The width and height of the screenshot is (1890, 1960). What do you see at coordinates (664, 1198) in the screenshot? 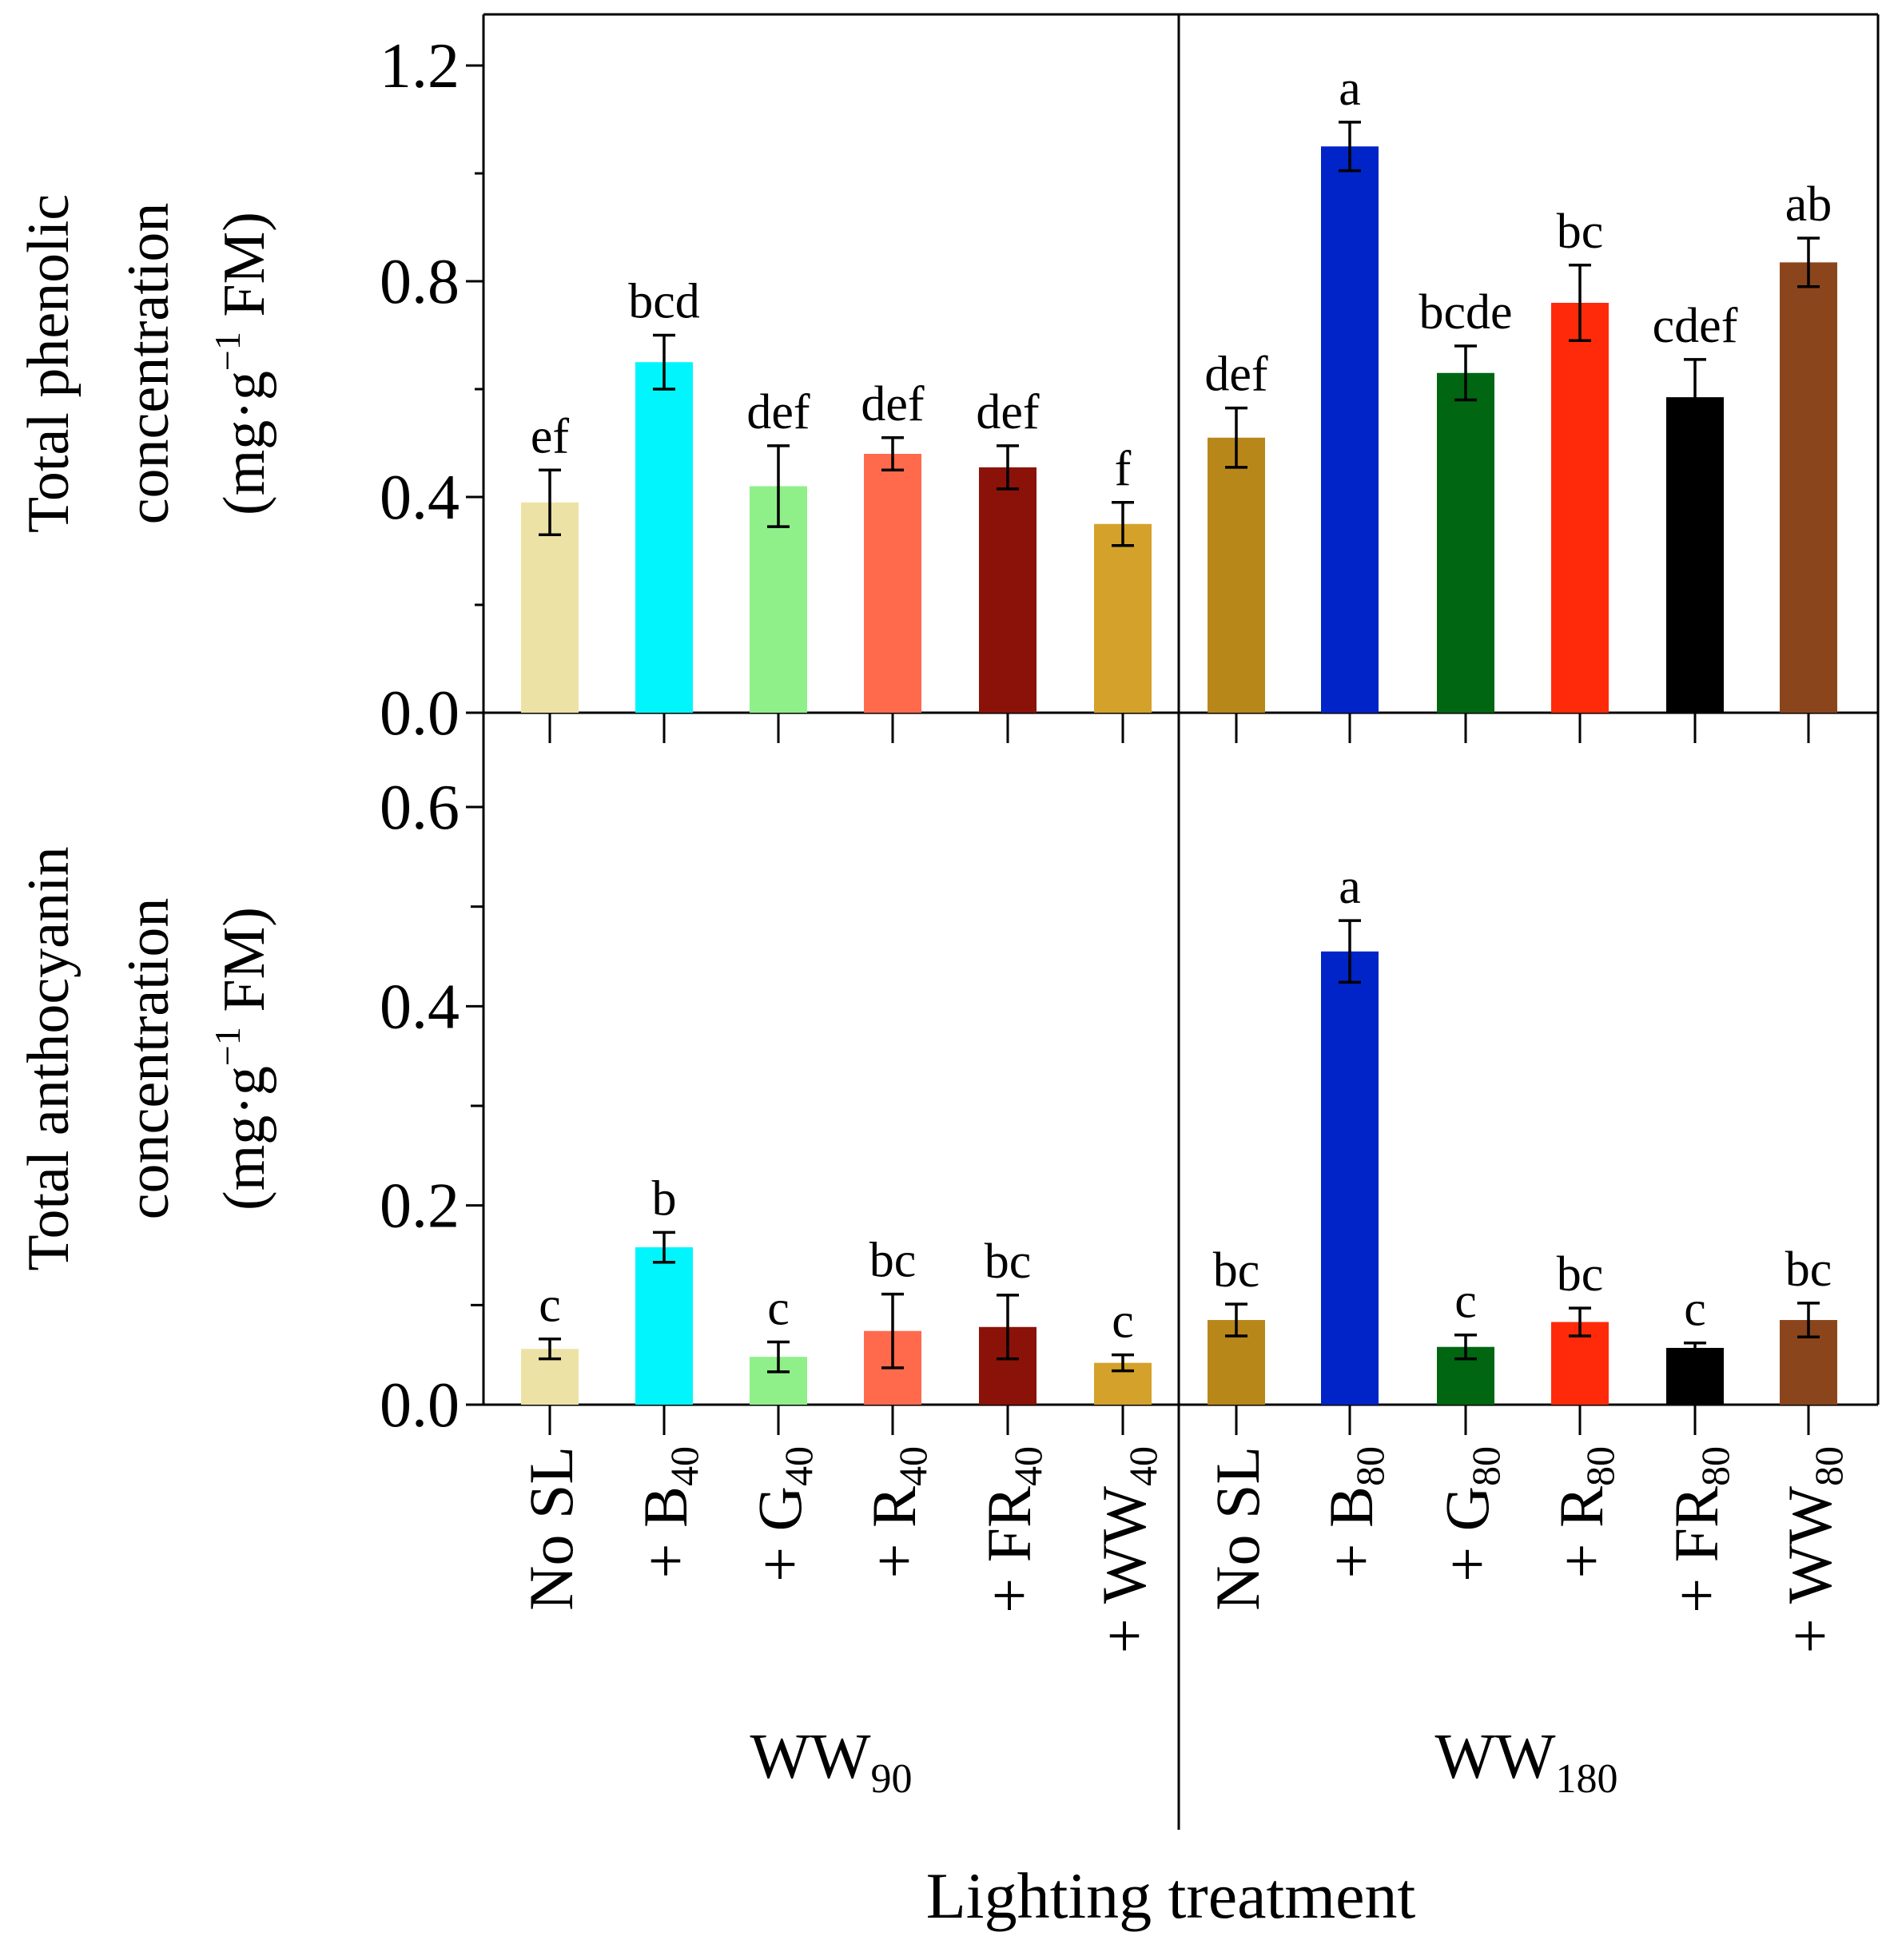
I see `significance-letter: b` at bounding box center [664, 1198].